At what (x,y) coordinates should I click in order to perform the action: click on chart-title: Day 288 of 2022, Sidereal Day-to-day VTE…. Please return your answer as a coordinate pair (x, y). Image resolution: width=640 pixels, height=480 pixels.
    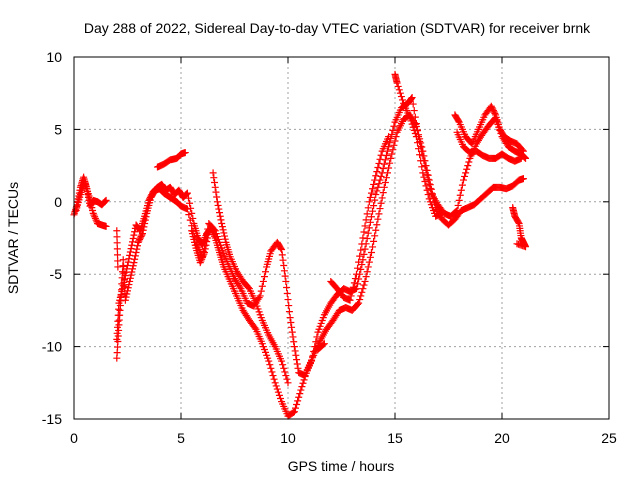
    Looking at the image, I should click on (337, 28).